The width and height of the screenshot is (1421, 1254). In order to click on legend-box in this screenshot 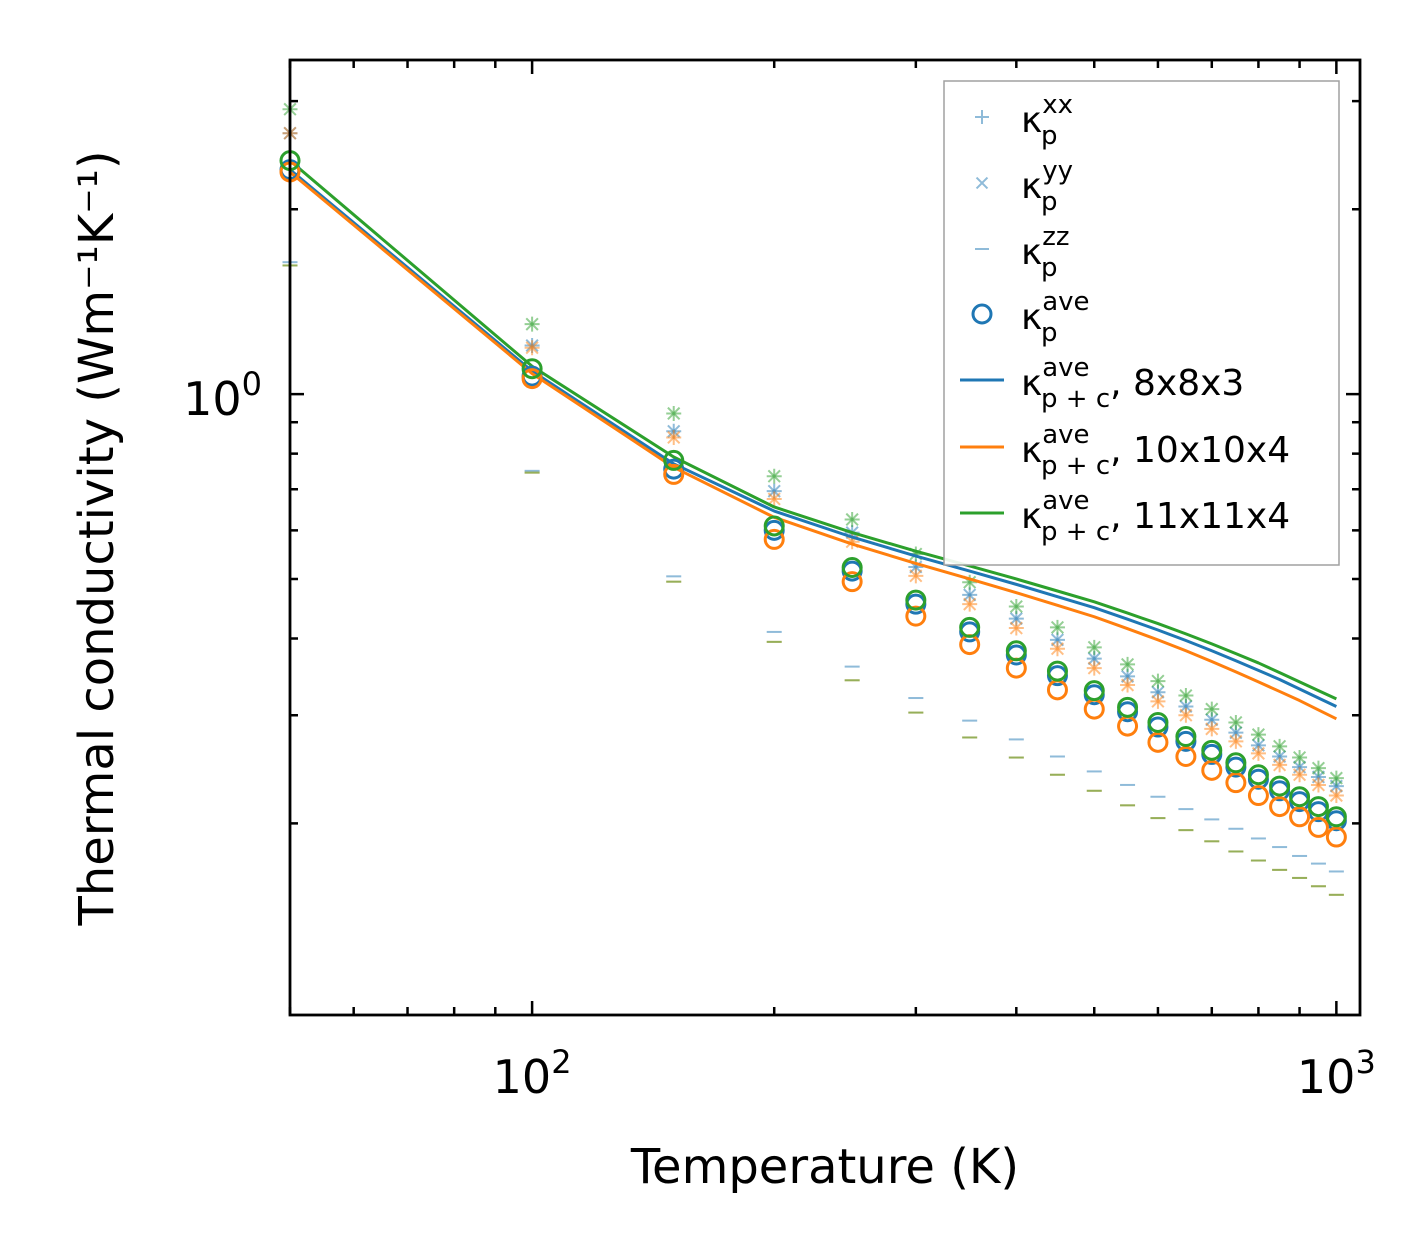, I will do `click(1141, 323)`.